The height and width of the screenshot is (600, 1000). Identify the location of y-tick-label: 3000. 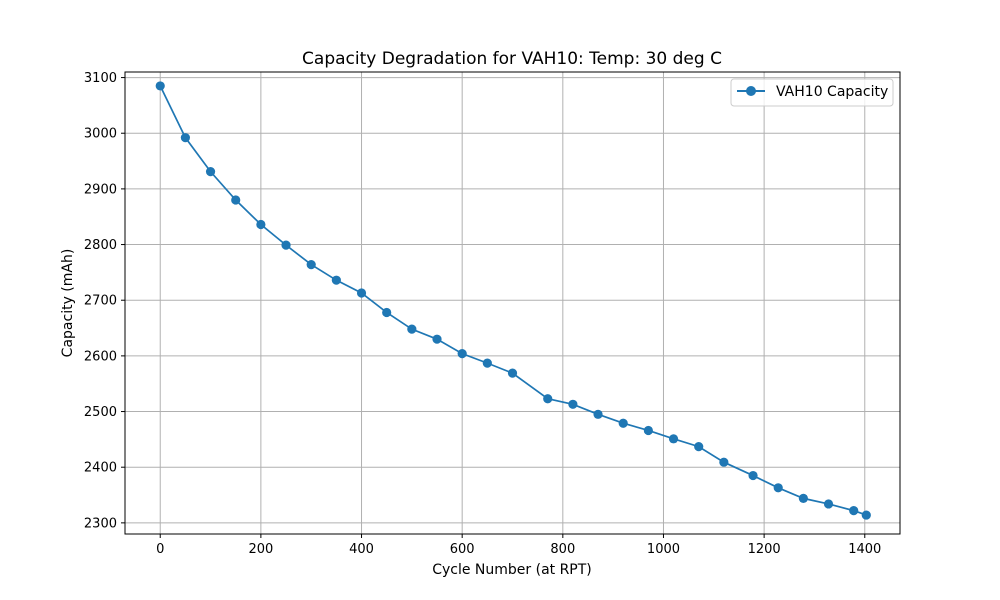
(100, 134).